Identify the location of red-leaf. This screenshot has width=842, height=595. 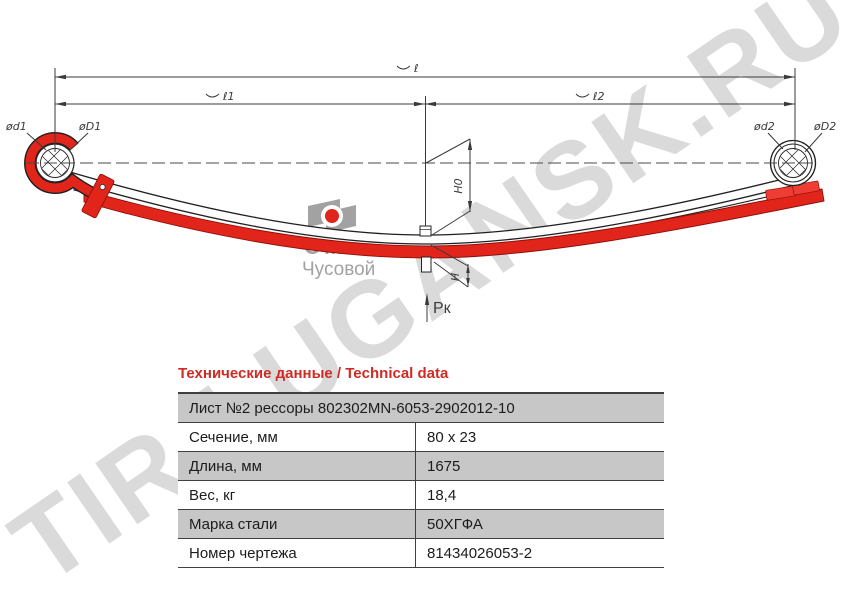
(454, 223).